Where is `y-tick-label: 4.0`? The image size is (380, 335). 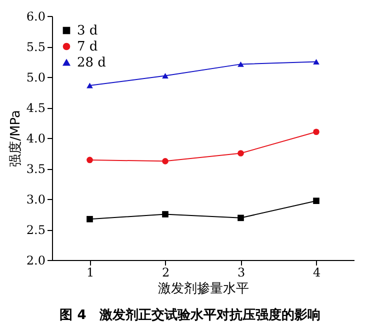 y-tick-label: 4.0 is located at coordinates (36, 139).